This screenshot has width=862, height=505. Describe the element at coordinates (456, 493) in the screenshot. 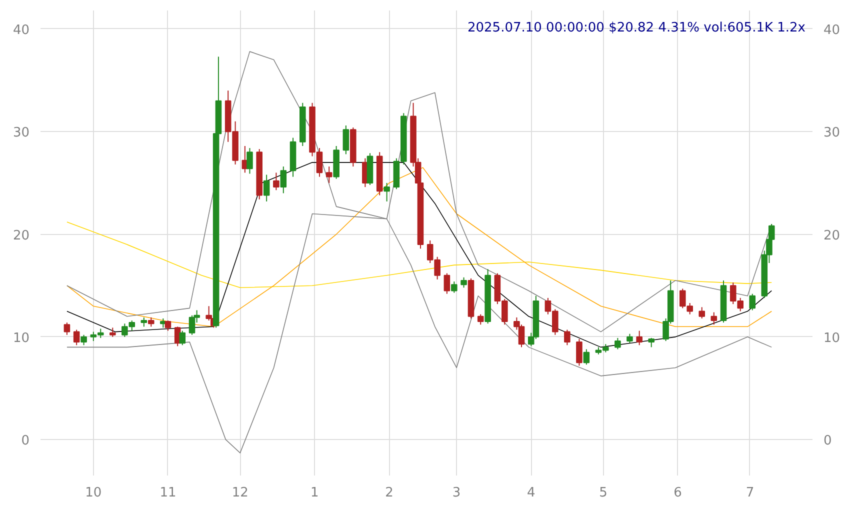

I see `x-tick-label: 3` at that location.